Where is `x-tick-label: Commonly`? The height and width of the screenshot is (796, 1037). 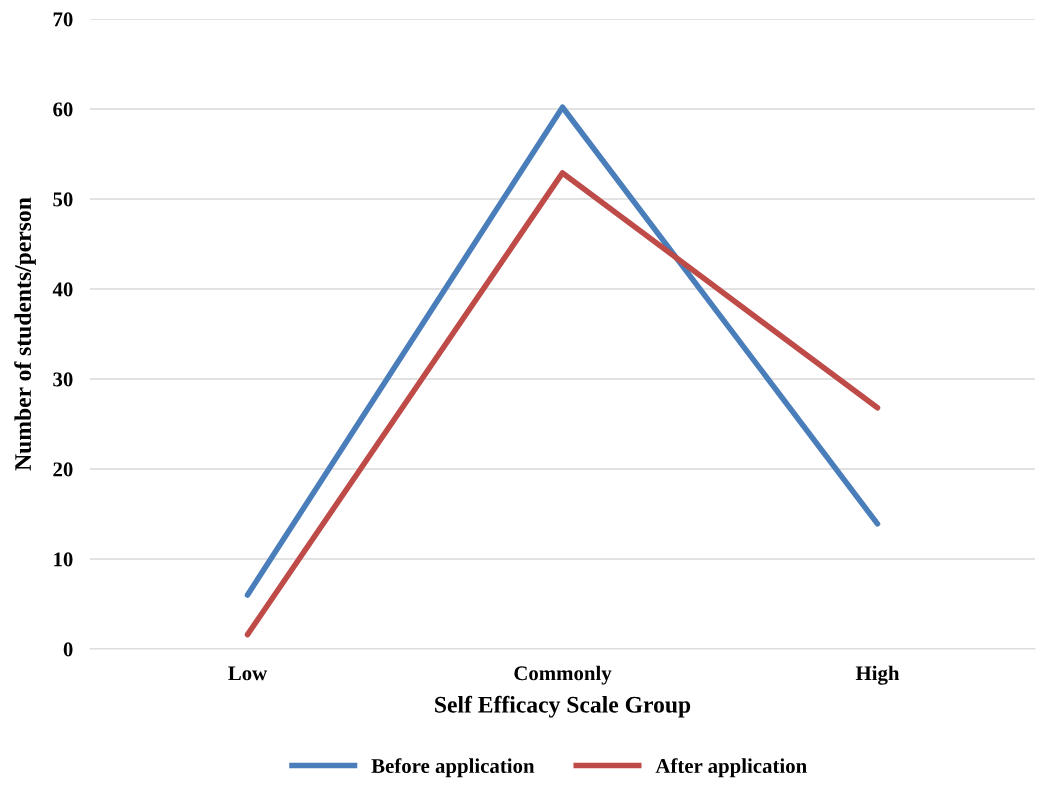
x-tick-label: Commonly is located at coordinates (563, 675).